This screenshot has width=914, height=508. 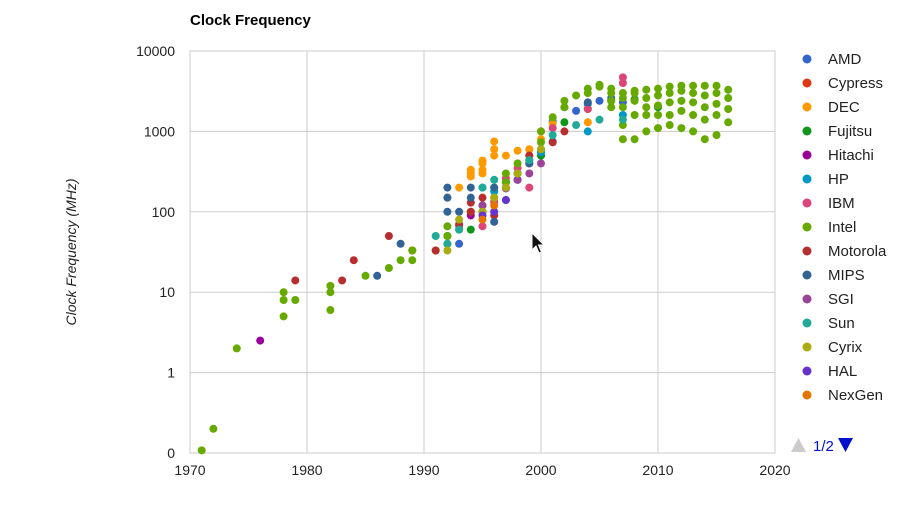 What do you see at coordinates (828, 323) in the screenshot?
I see `legend-item-sun: Sun` at bounding box center [828, 323].